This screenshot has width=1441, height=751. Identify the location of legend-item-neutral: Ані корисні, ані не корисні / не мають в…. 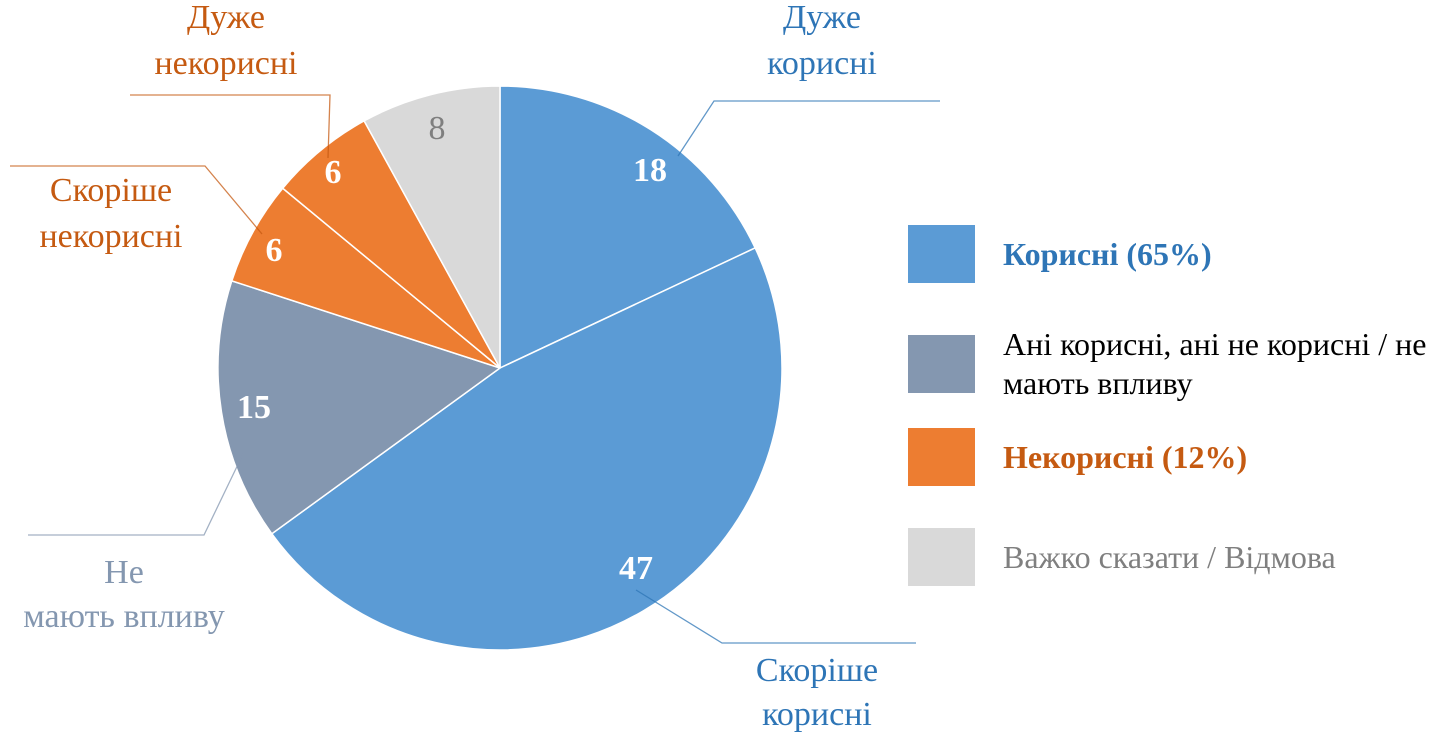
(1170, 364).